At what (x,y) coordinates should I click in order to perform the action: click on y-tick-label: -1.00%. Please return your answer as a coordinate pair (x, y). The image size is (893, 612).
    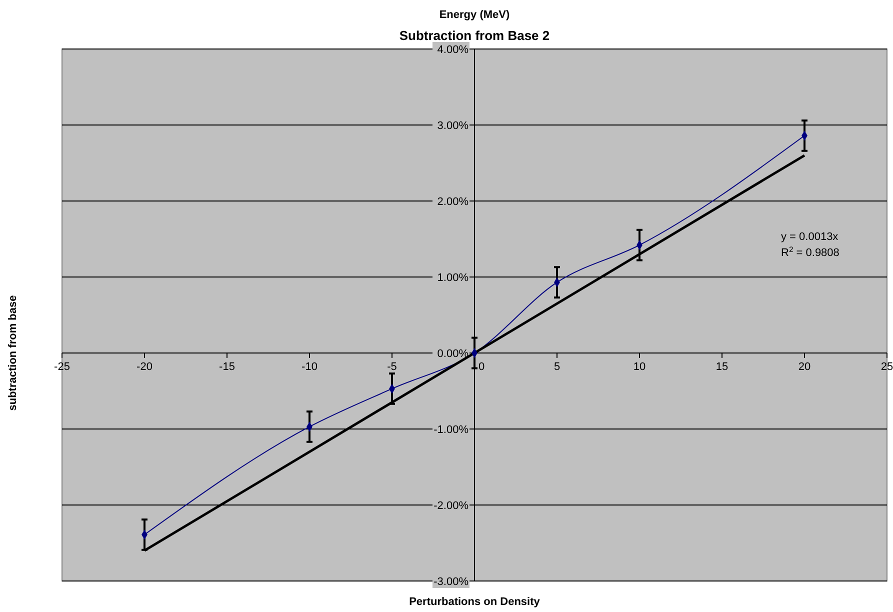
    Looking at the image, I should click on (451, 430).